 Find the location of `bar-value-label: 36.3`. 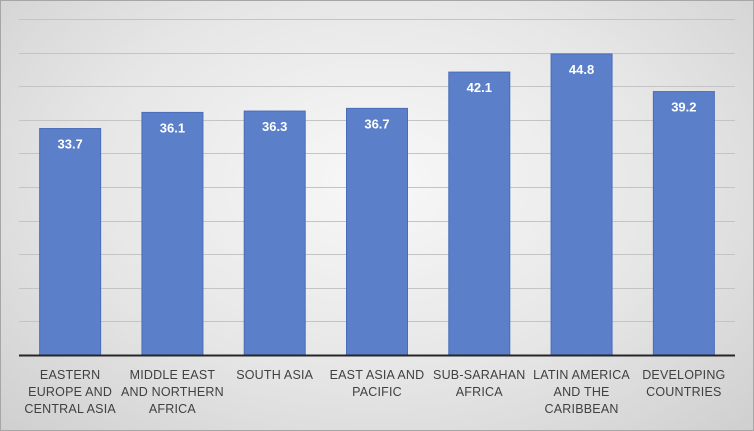

bar-value-label: 36.3 is located at coordinates (274, 126).